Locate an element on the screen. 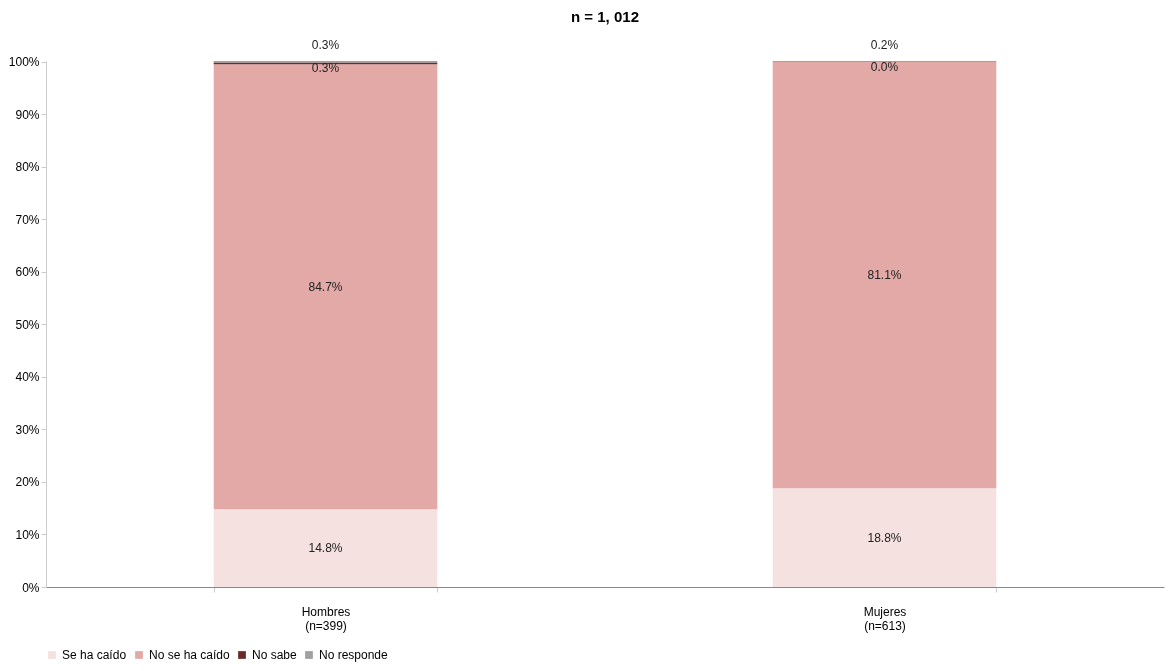 The width and height of the screenshot is (1172, 671). legend-label: No se ha caído is located at coordinates (190, 655).